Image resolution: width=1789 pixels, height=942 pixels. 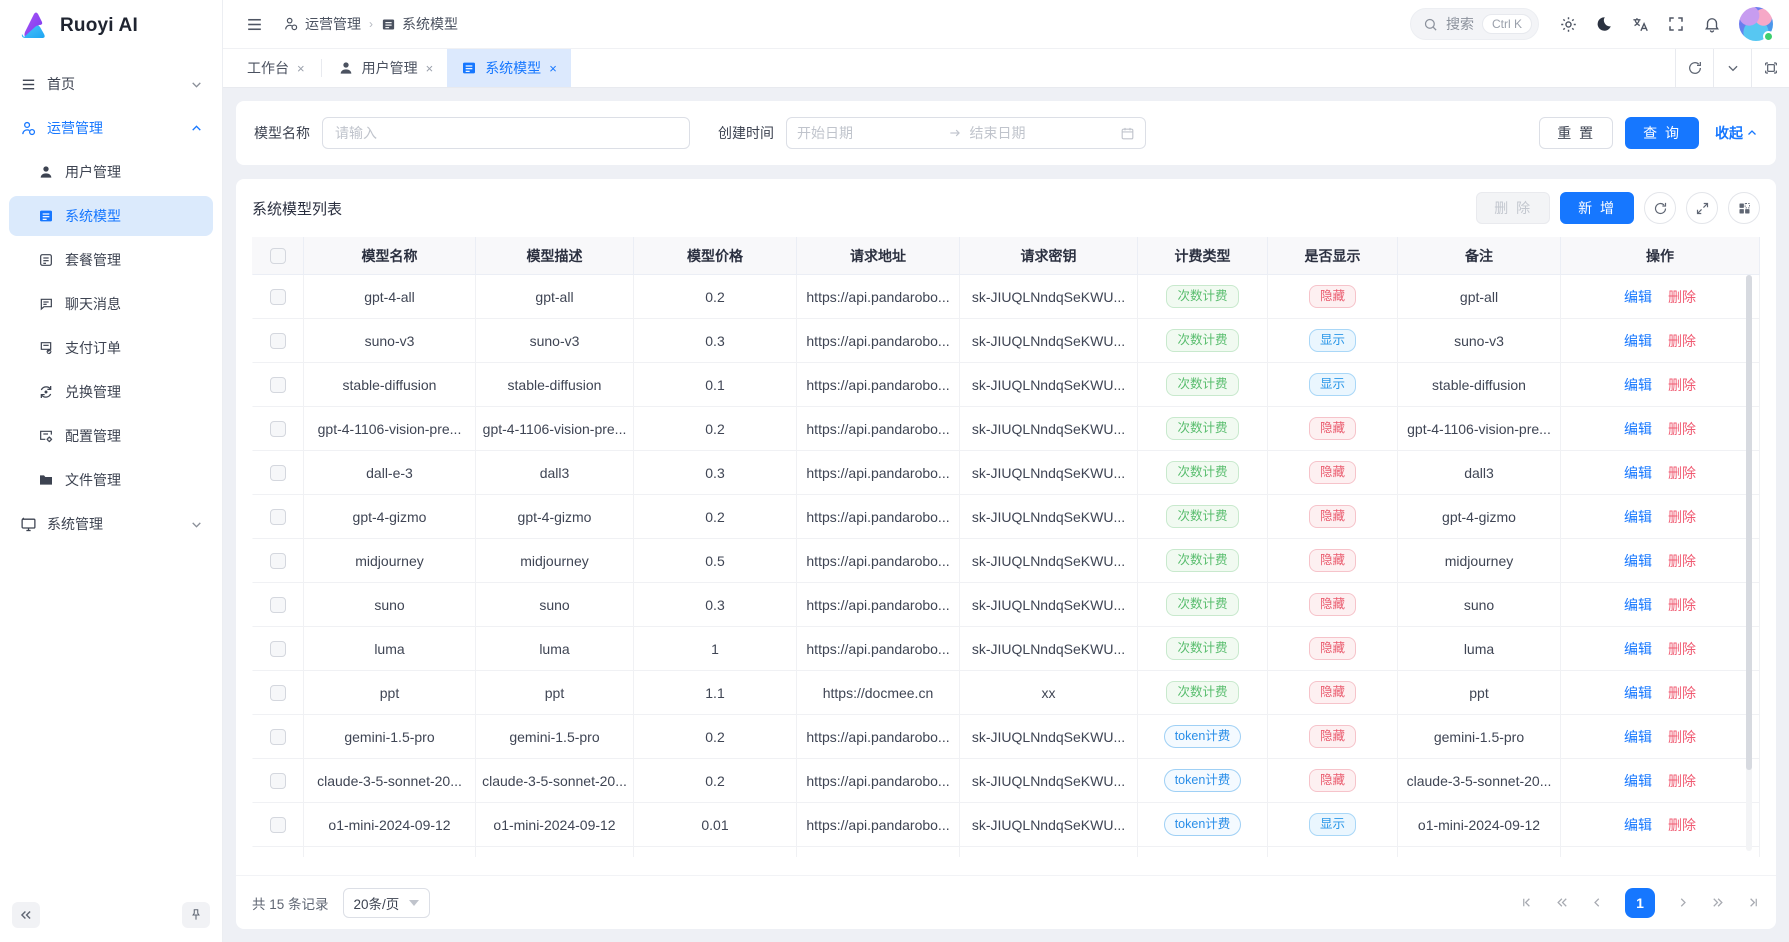 I want to click on cell-remark: luma, so click(x=1479, y=649).